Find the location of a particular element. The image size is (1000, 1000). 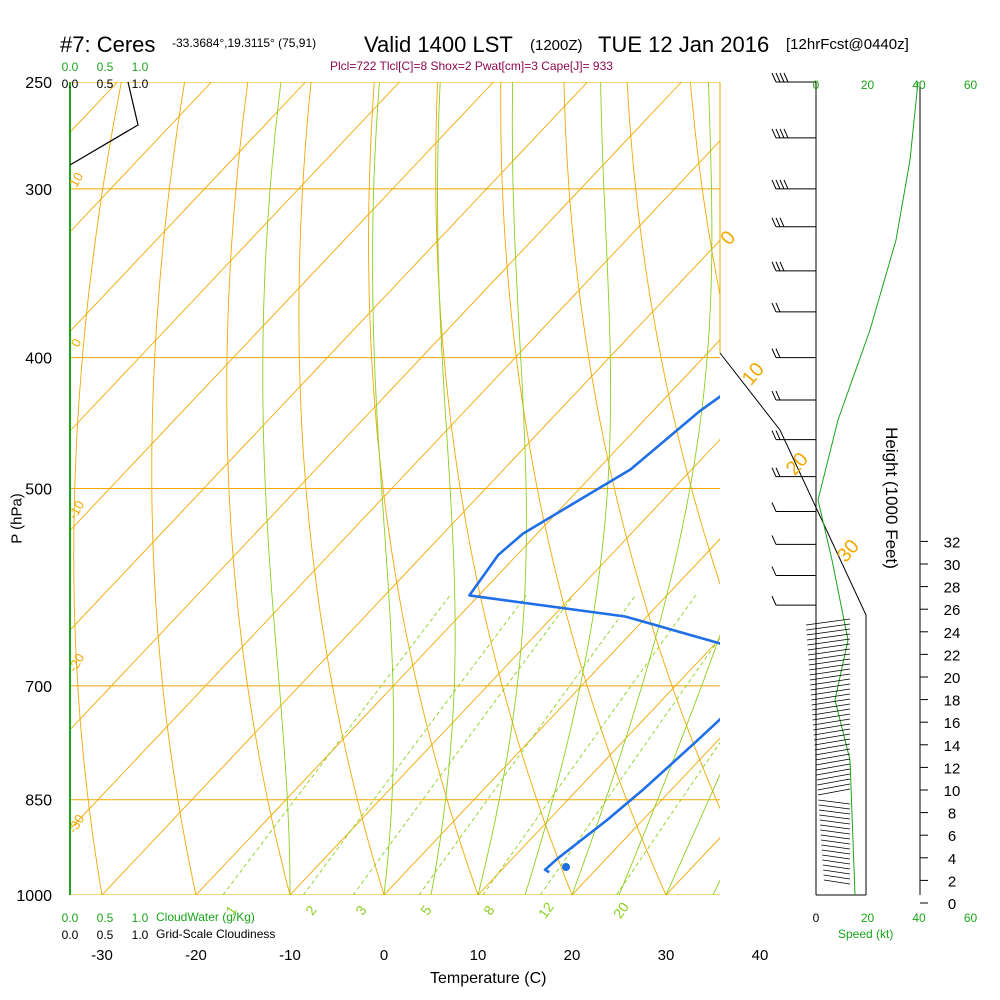

height-tick-label: 32 is located at coordinates (952, 542).